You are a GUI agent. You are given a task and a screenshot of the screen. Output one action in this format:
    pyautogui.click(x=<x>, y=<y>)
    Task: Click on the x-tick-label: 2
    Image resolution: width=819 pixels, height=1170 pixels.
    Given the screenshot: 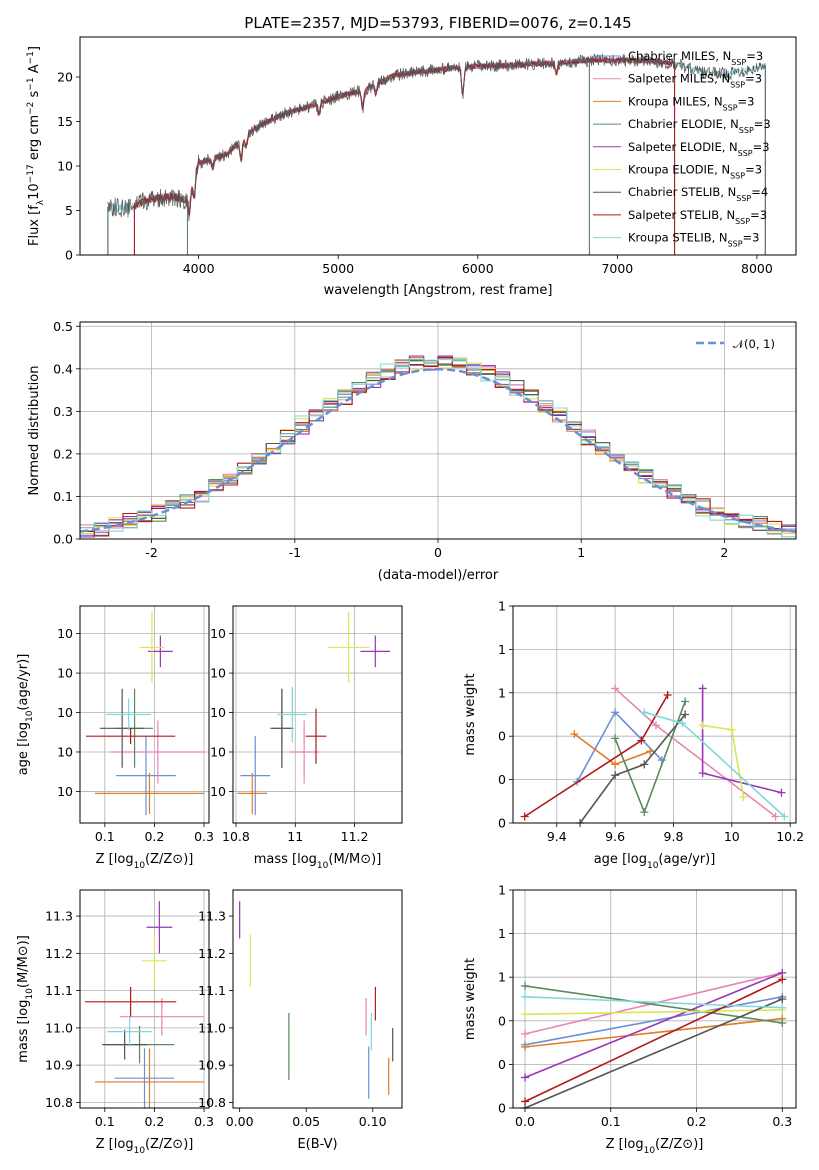 What is the action you would take?
    pyautogui.click(x=724, y=552)
    